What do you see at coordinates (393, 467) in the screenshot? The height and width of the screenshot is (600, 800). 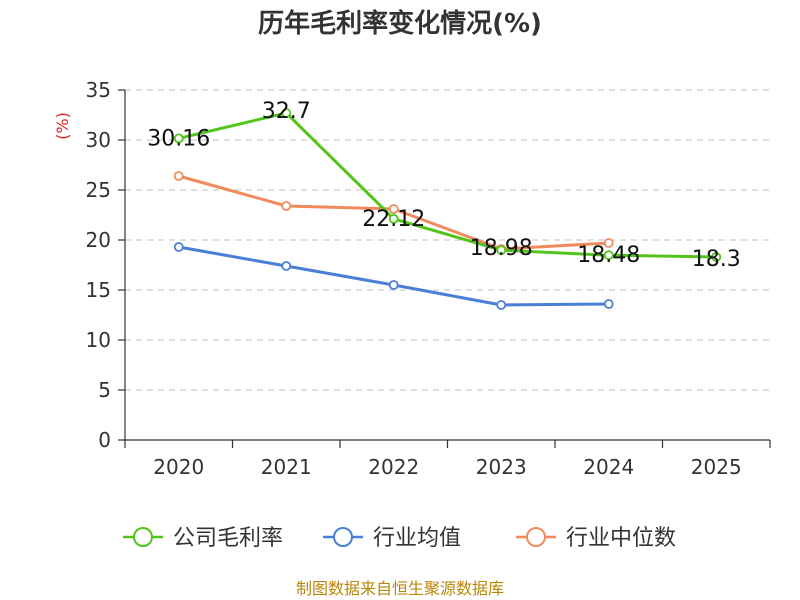 I see `x-tick-label: 2022` at bounding box center [393, 467].